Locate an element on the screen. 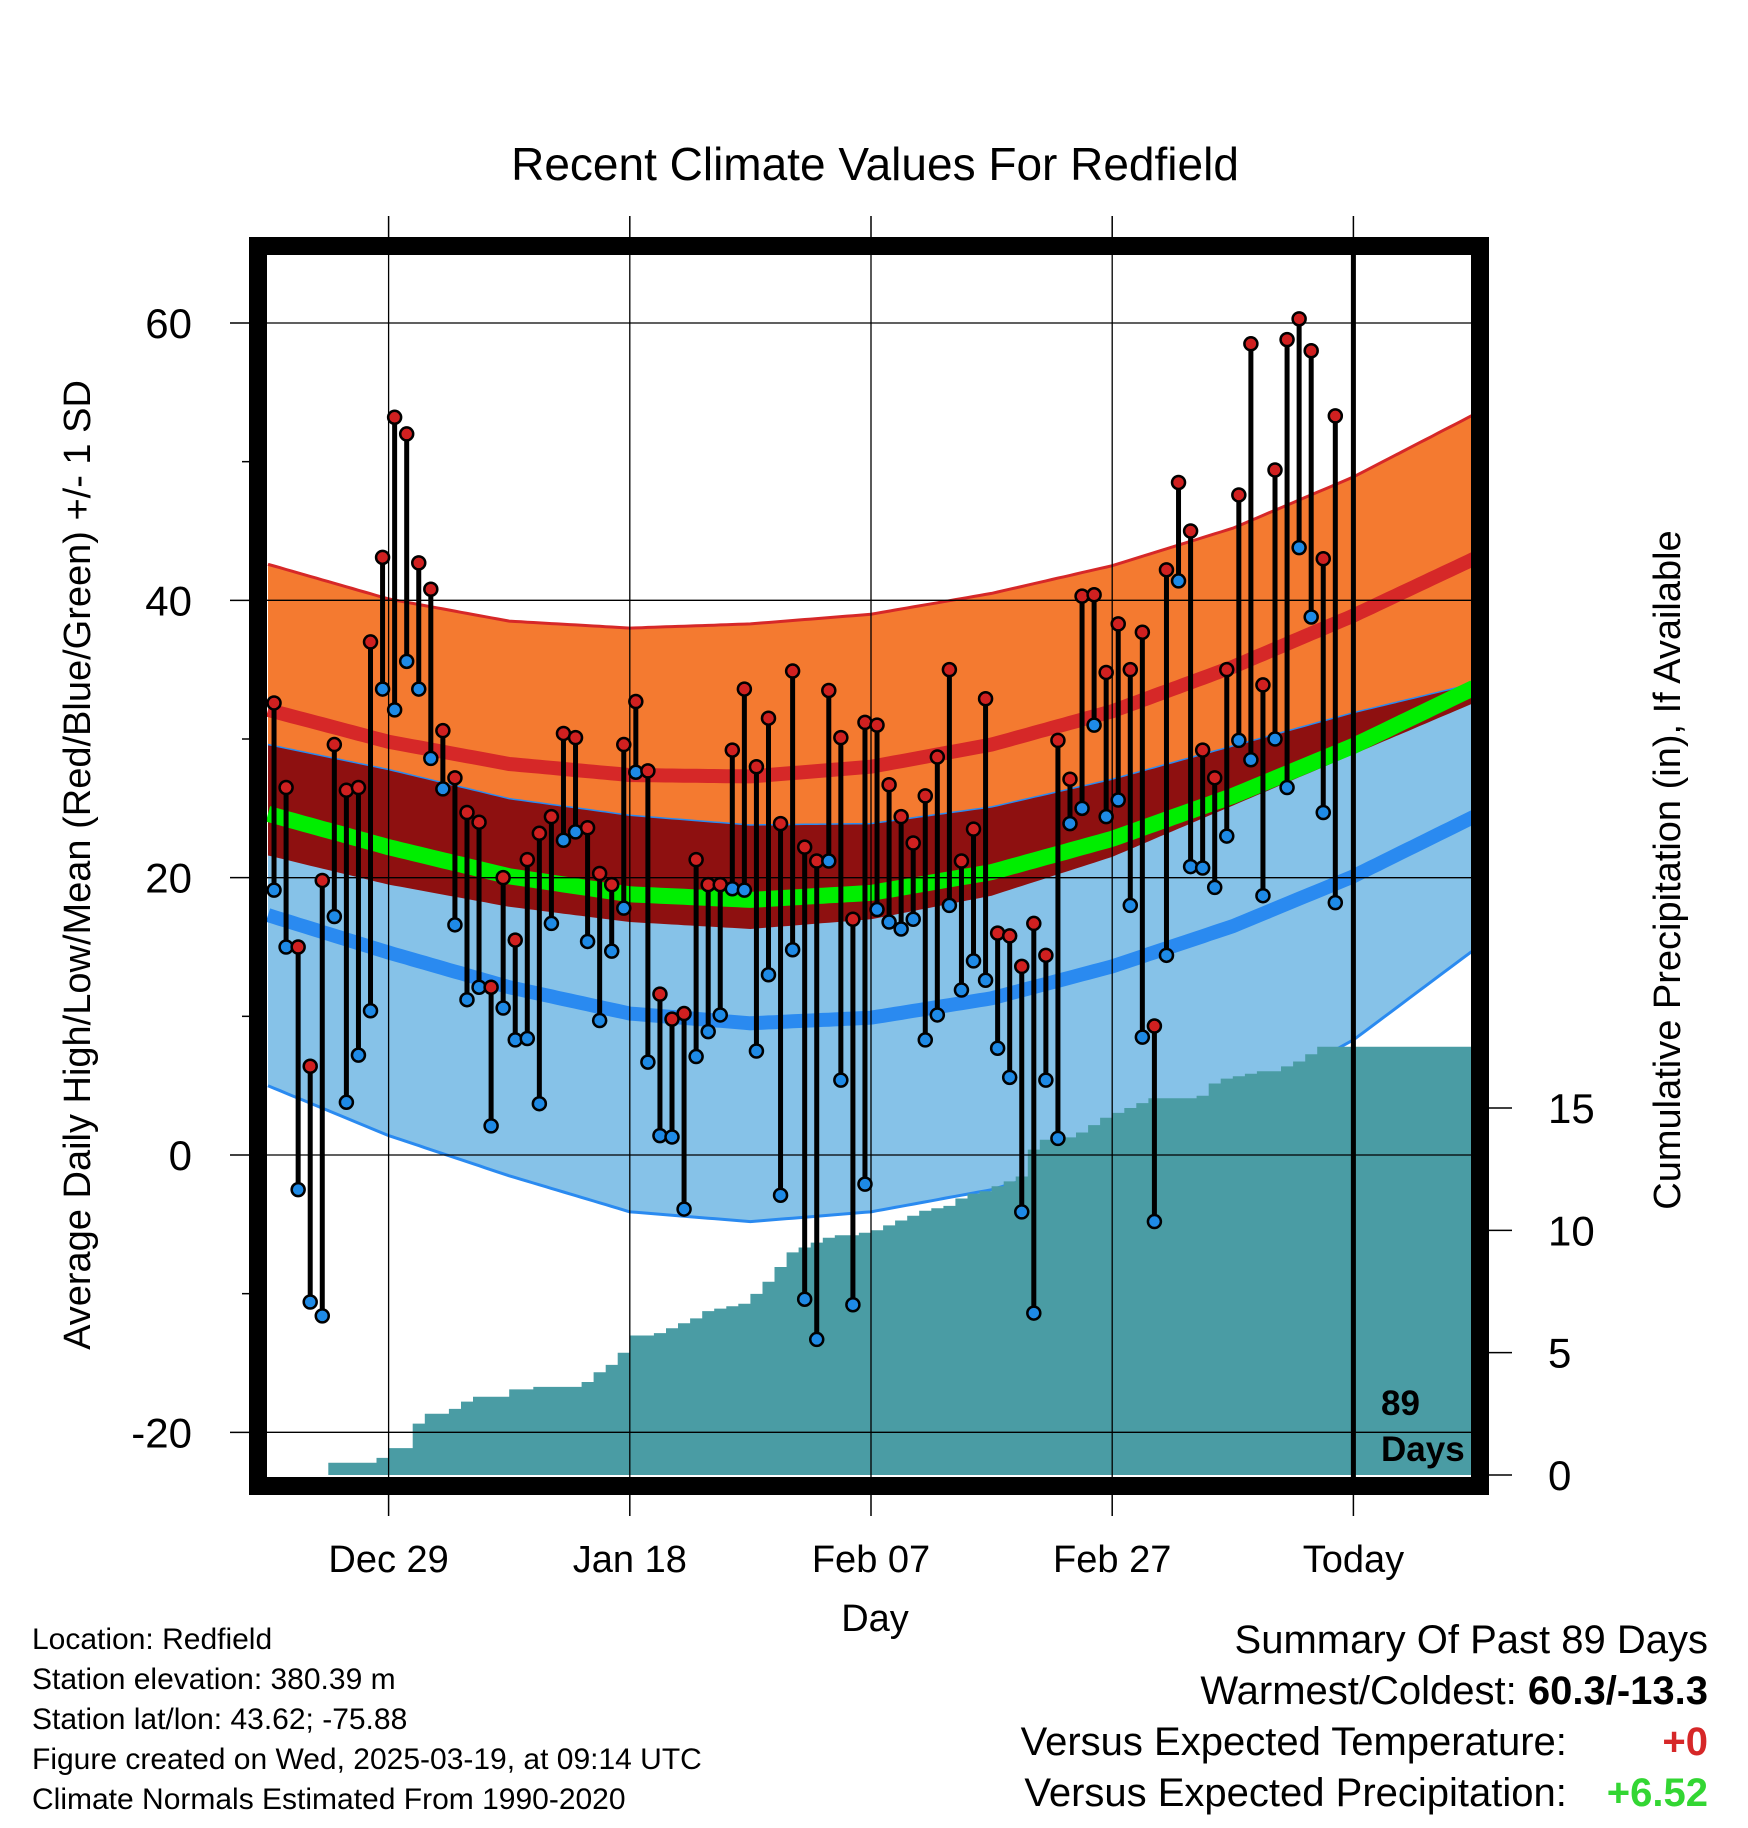 Image resolution: width=1748 pixels, height=1828 pixels. y-tick-label: 0 is located at coordinates (180, 1155).